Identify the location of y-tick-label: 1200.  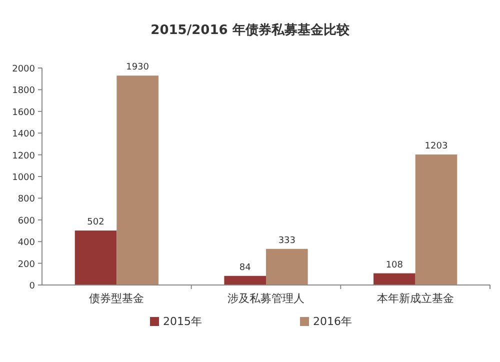
(24, 156).